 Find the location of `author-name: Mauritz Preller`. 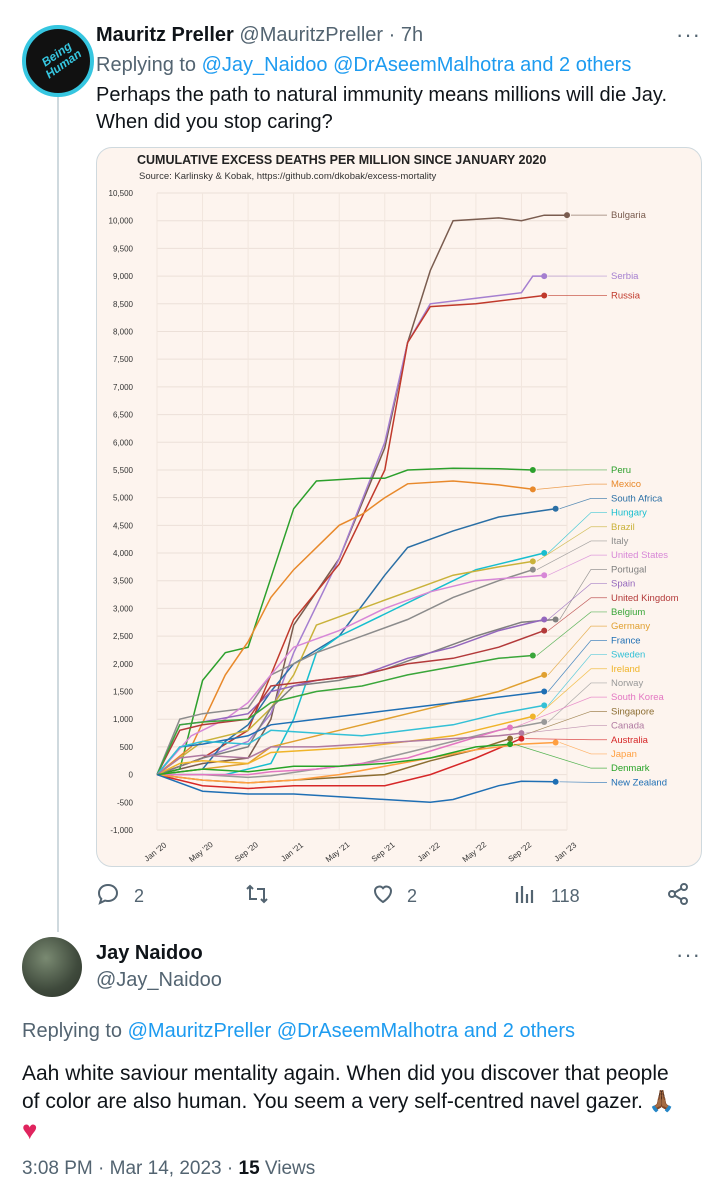

author-name: Mauritz Preller is located at coordinates (165, 35).